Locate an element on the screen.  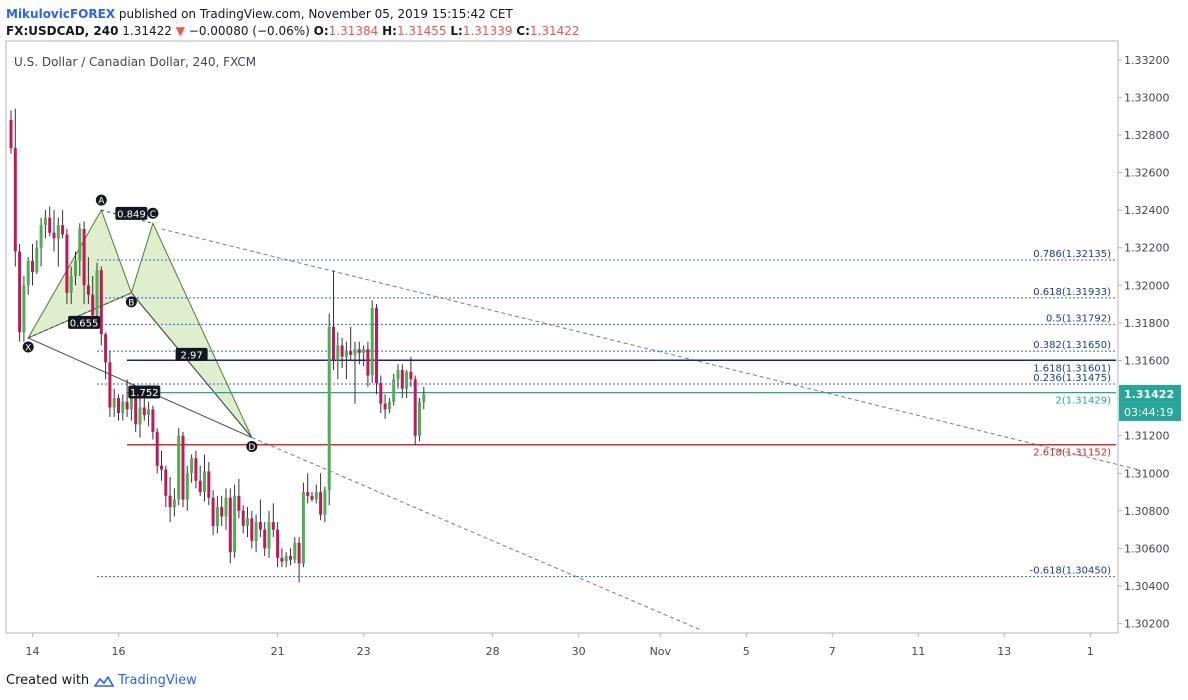
author-link: MikulovicFOREX is located at coordinates (61, 14).